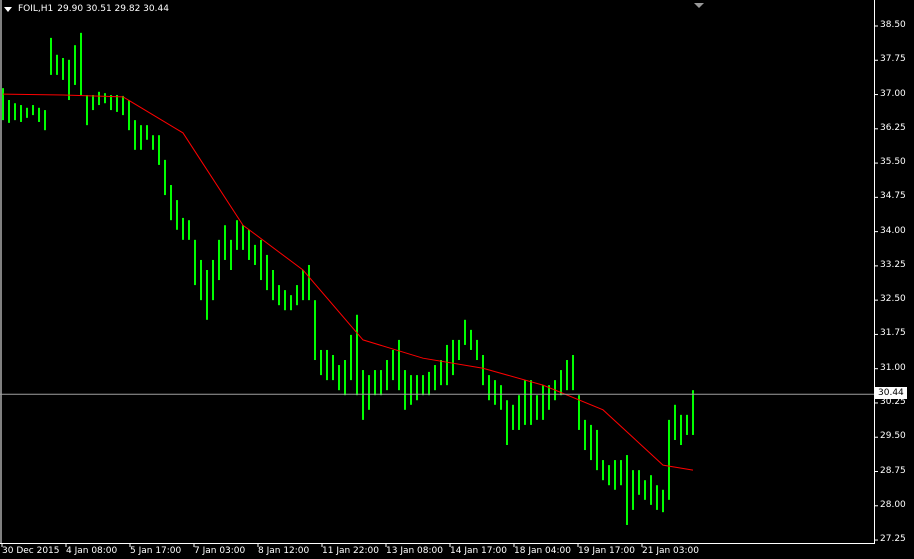 The image size is (914, 559). What do you see at coordinates (893, 367) in the screenshot?
I see `price-tick-label: 31.00` at bounding box center [893, 367].